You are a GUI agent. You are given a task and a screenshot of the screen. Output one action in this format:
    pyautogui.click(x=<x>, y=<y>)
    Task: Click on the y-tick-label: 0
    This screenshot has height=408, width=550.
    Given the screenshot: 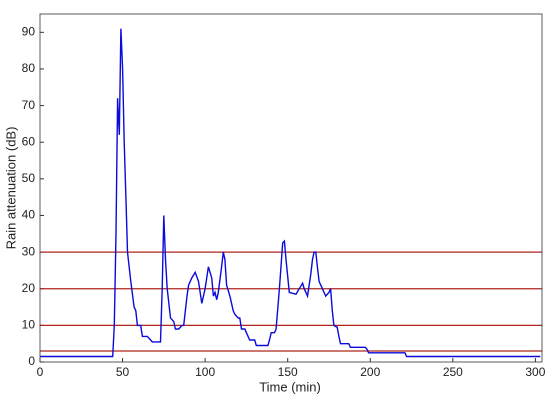 What is the action you would take?
    pyautogui.click(x=31, y=361)
    